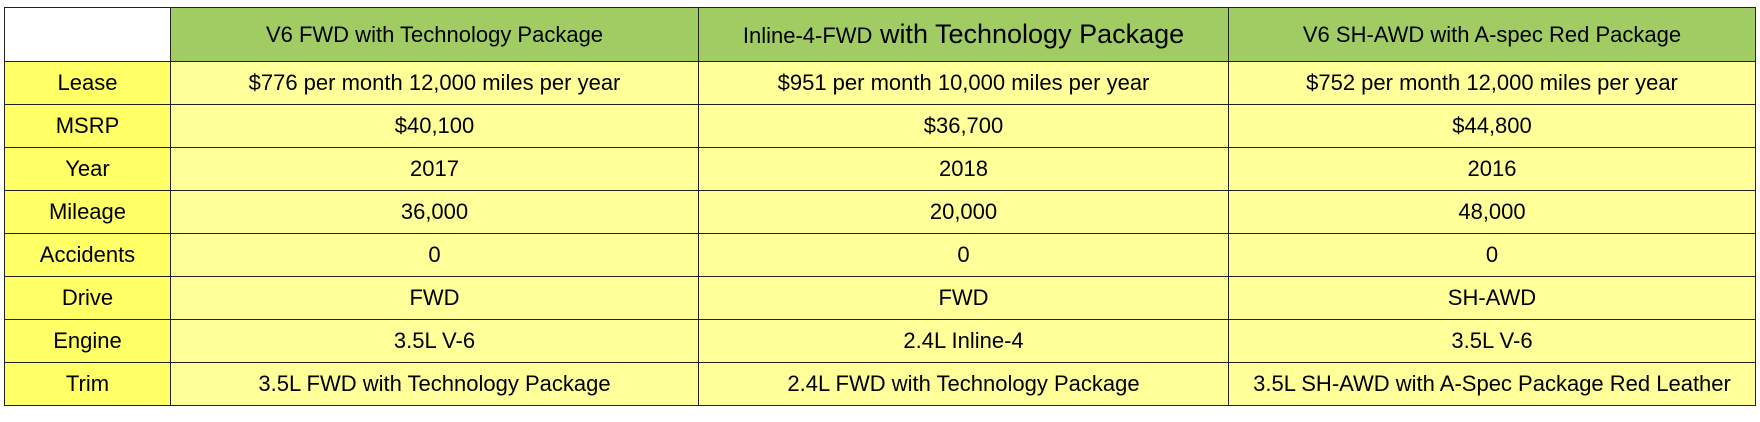  I want to click on row-label-mileage: Mileage, so click(87, 212).